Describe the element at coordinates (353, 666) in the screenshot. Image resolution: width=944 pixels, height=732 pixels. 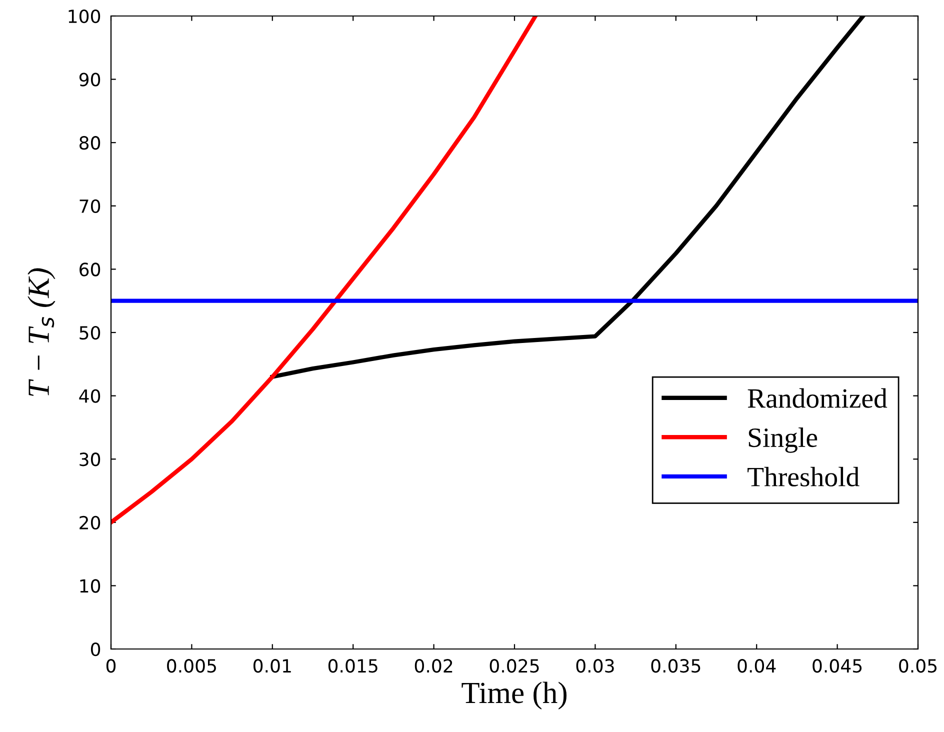
I see `x-tick-label: 0.015` at that location.